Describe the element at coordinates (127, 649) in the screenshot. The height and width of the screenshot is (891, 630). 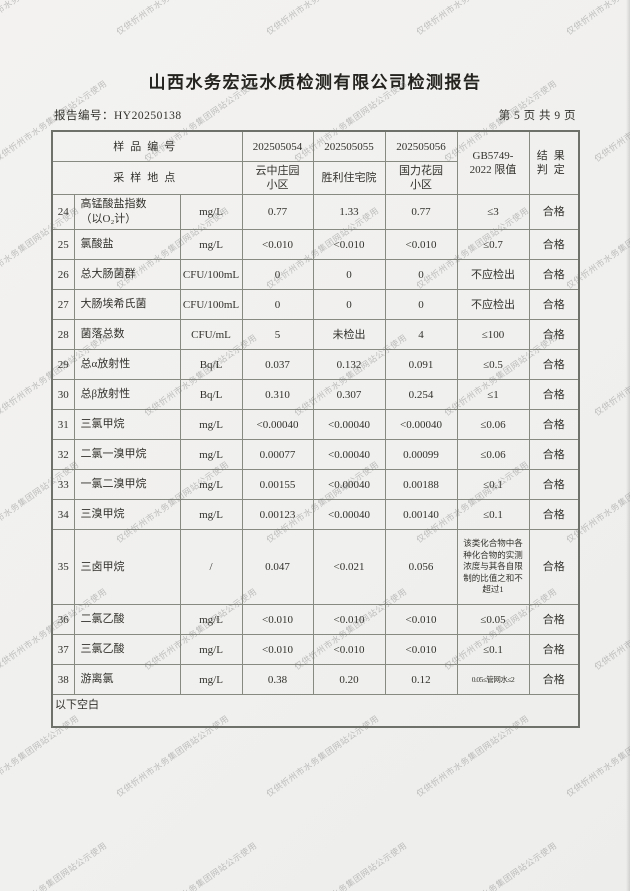
I see `item-cell: 三氯乙酸` at that location.